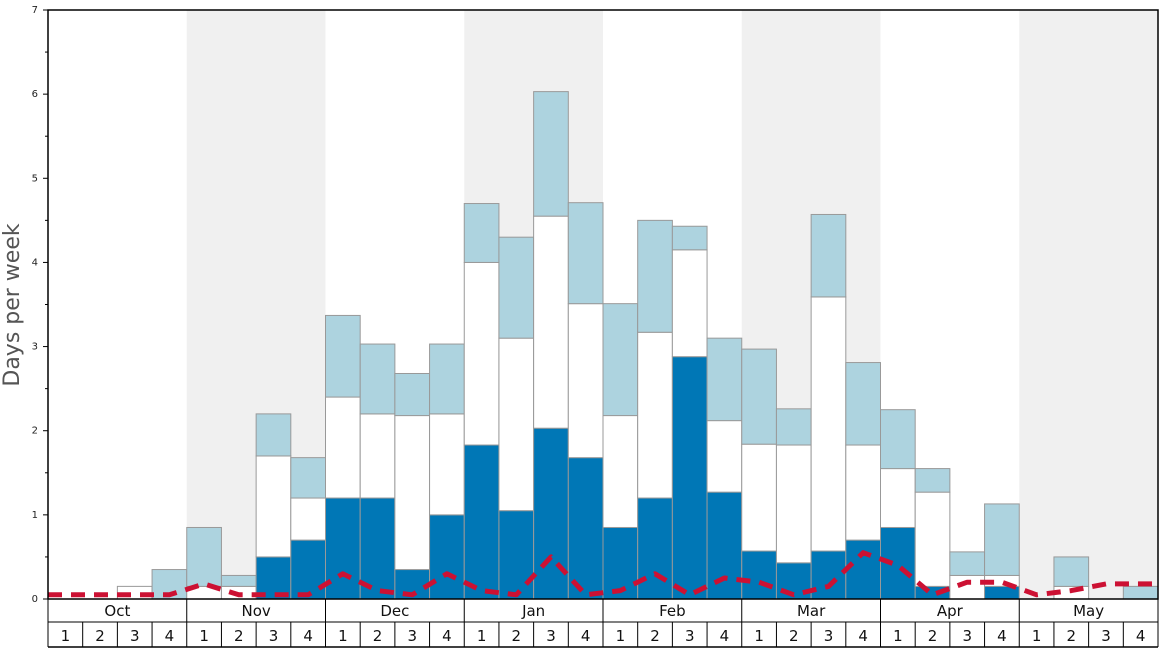 The height and width of the screenshot is (648, 1168). I want to click on month-label-jan: Jan, so click(533, 611).